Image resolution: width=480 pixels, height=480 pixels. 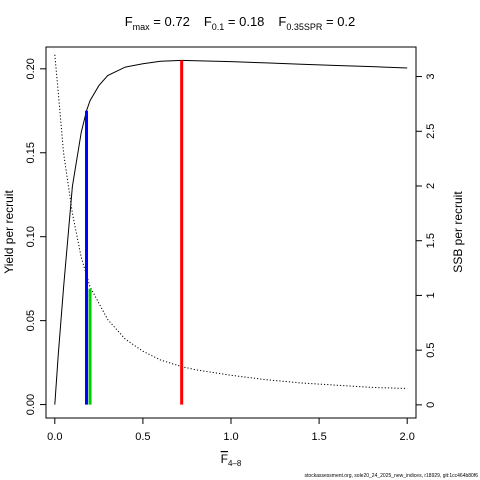 What do you see at coordinates (31, 68) in the screenshot?
I see `y-tick-label: 0.20` at bounding box center [31, 68].